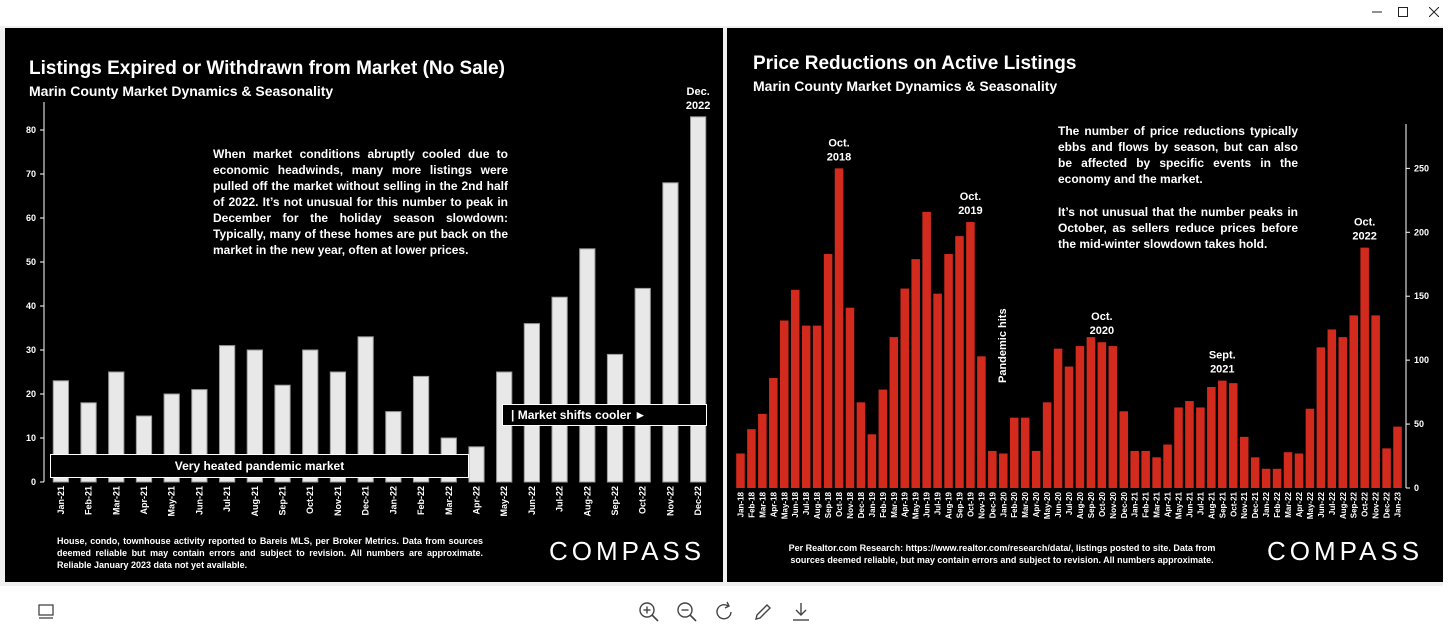 Image resolution: width=1456 pixels, height=641 pixels. Describe the element at coordinates (1025, 504) in the screenshot. I see `x-tick-label: Mar-20` at that location.